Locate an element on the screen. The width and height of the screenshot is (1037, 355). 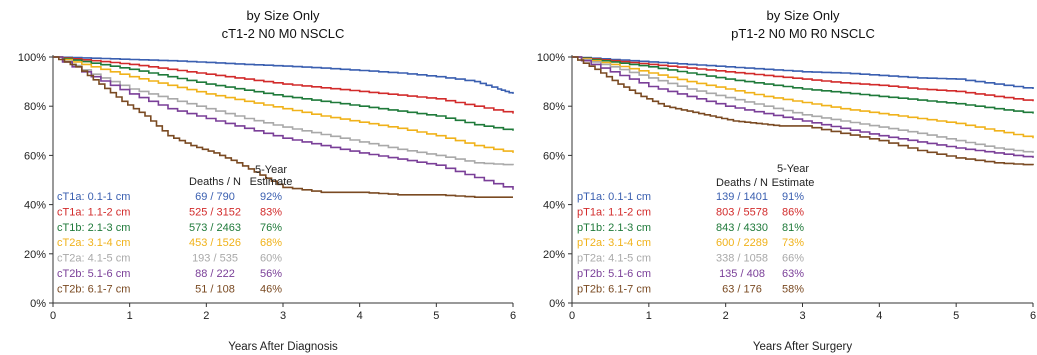
right-legend-label: pT2b: 5.1-6 cm is located at coordinates (614, 274).